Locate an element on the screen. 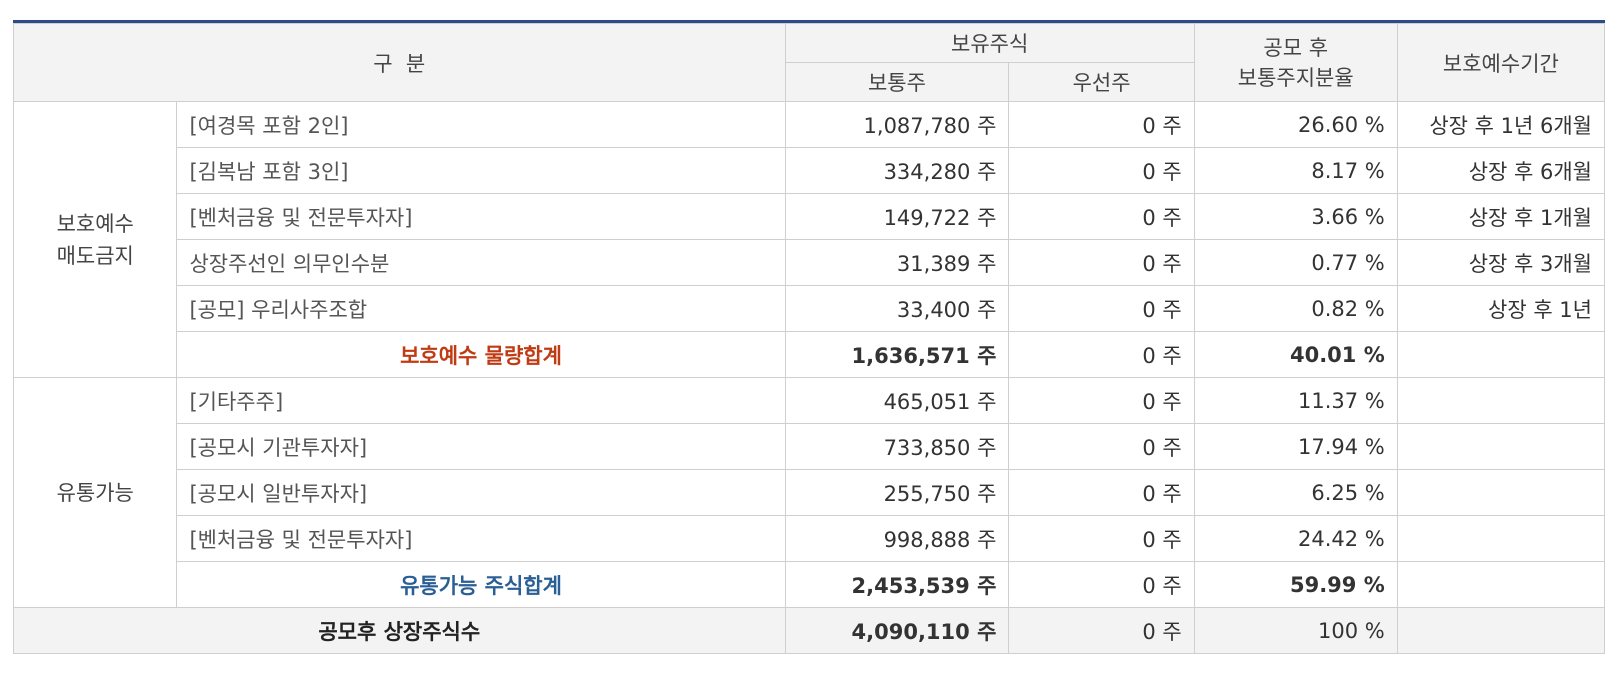 The image size is (1620, 678). table-row: [공모시 일반투자자] 255,750 주 0 주 6.25 % is located at coordinates (810, 492).